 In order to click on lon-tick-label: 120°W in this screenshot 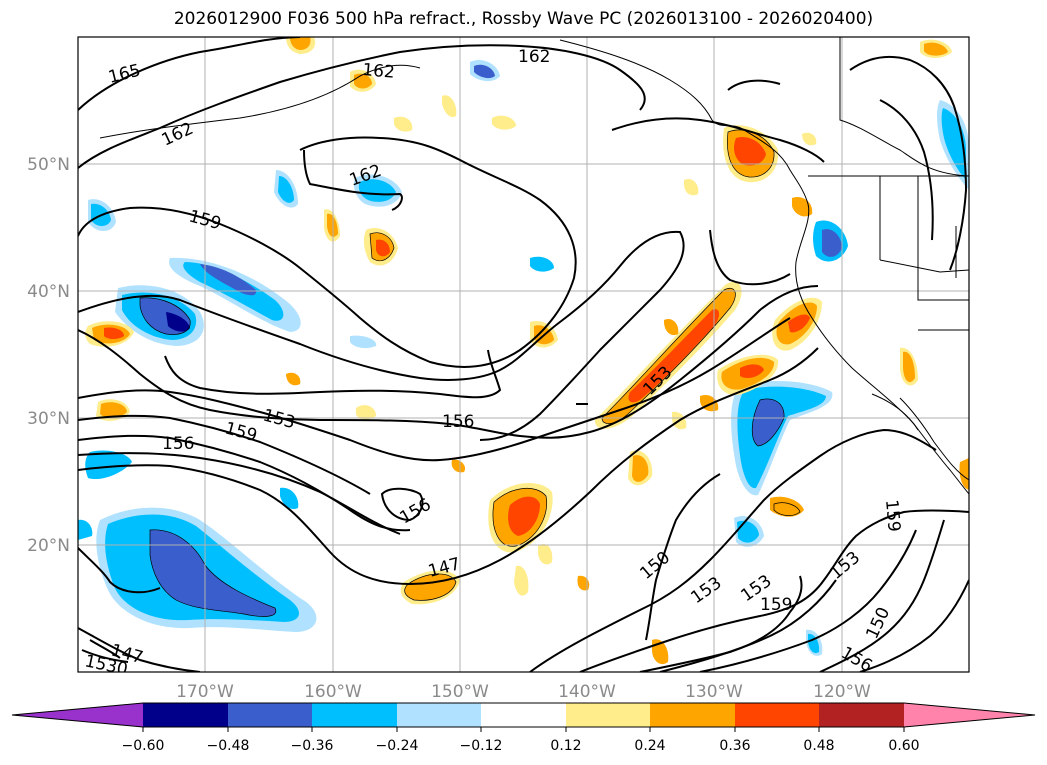, I will do `click(842, 692)`.